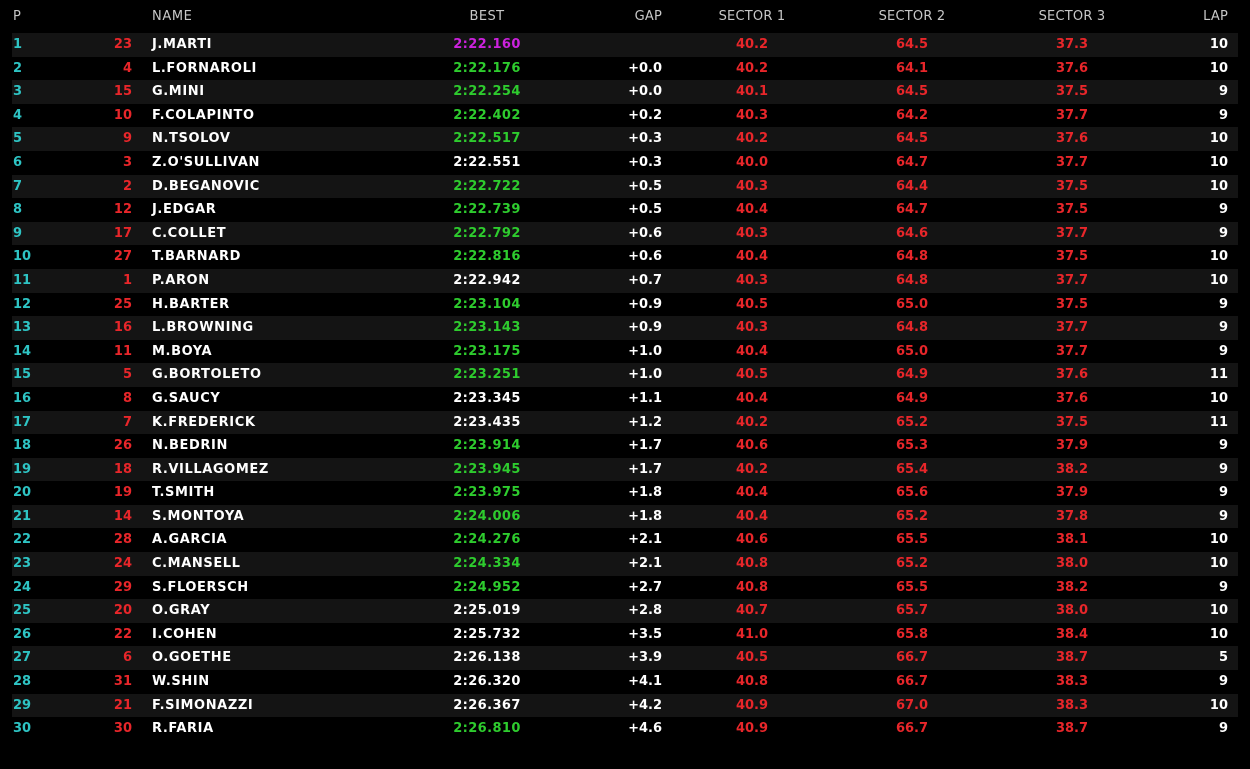 This screenshot has width=1250, height=769. What do you see at coordinates (17, 16) in the screenshot?
I see `header-position: P` at bounding box center [17, 16].